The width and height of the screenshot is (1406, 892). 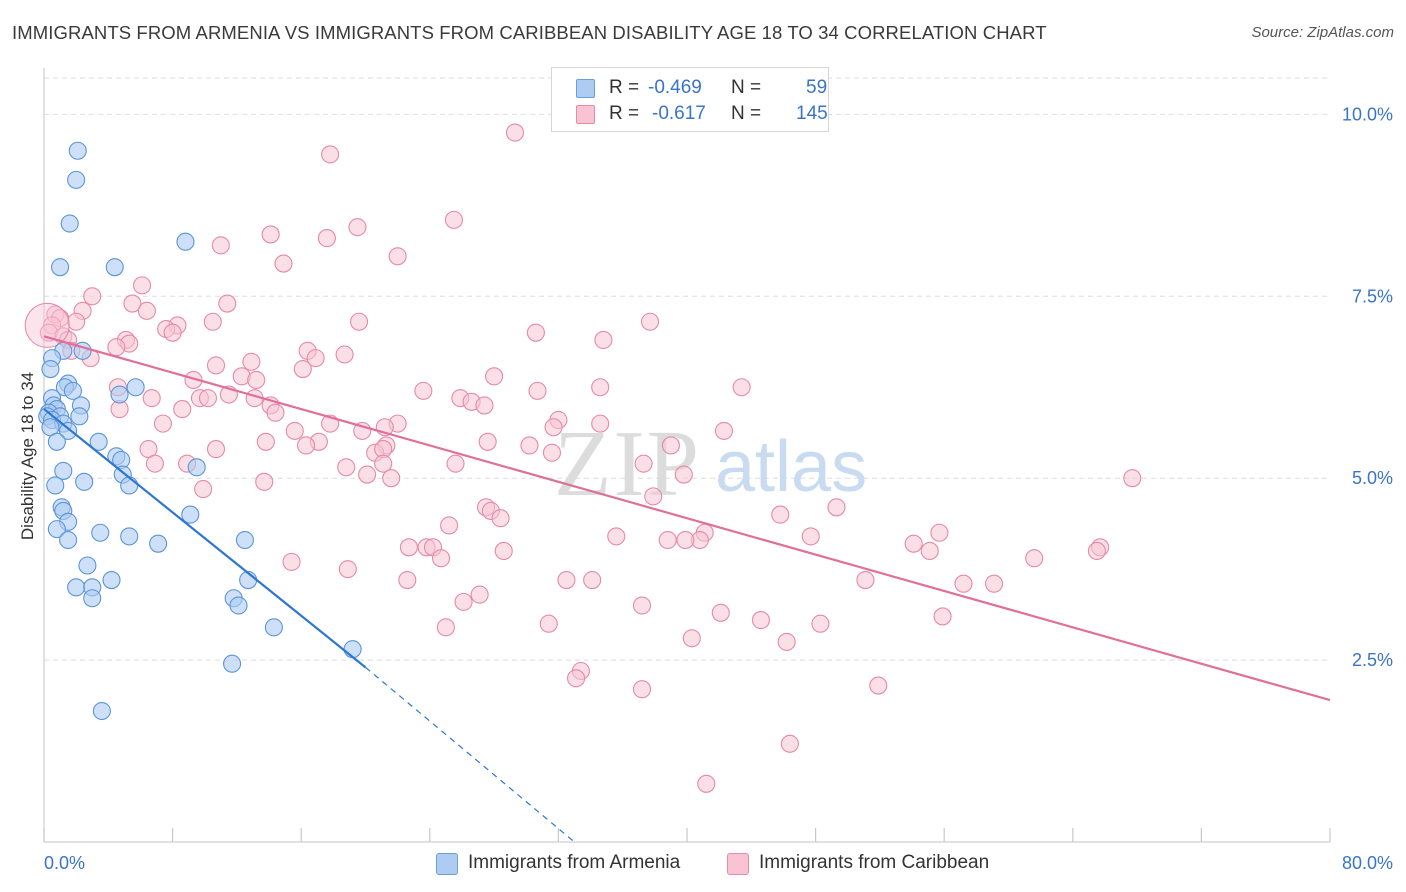 I want to click on watermark: ZIP atlas, so click(x=710, y=464).